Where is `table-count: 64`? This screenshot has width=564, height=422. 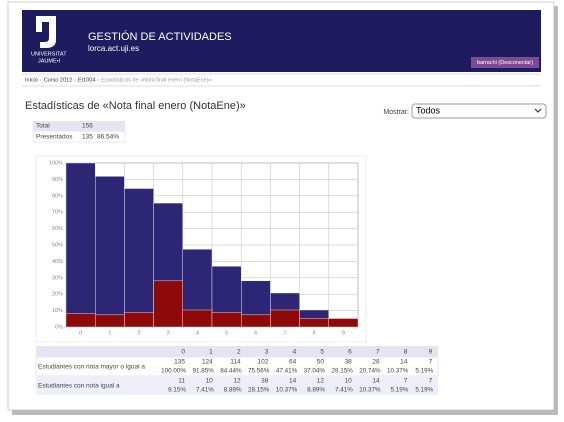 table-count: 64 is located at coordinates (293, 362).